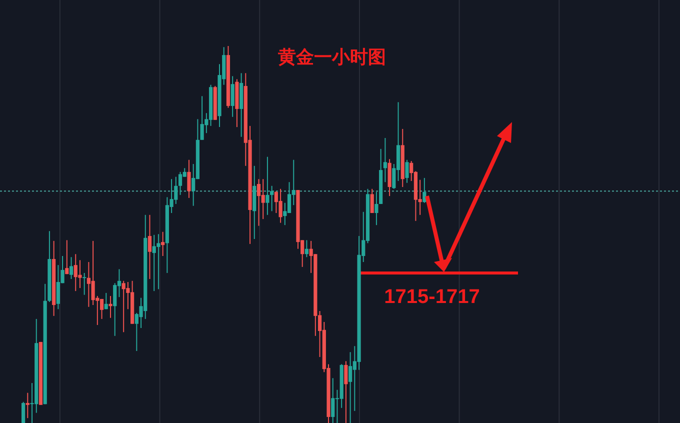 The image size is (680, 423). I want to click on annotation: 1715-1717, so click(432, 297).